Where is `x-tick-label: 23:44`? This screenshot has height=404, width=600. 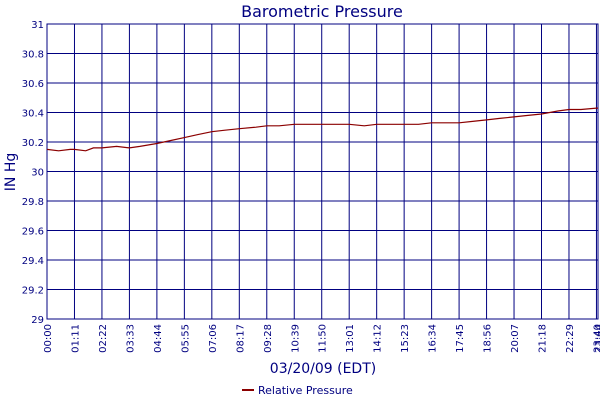 x-tick-label: 23:44 is located at coordinates (597, 338).